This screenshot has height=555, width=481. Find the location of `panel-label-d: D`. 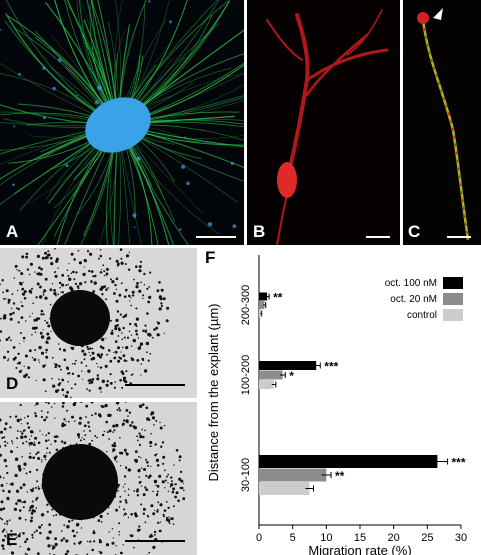

panel-label-d: D is located at coordinates (12, 383).